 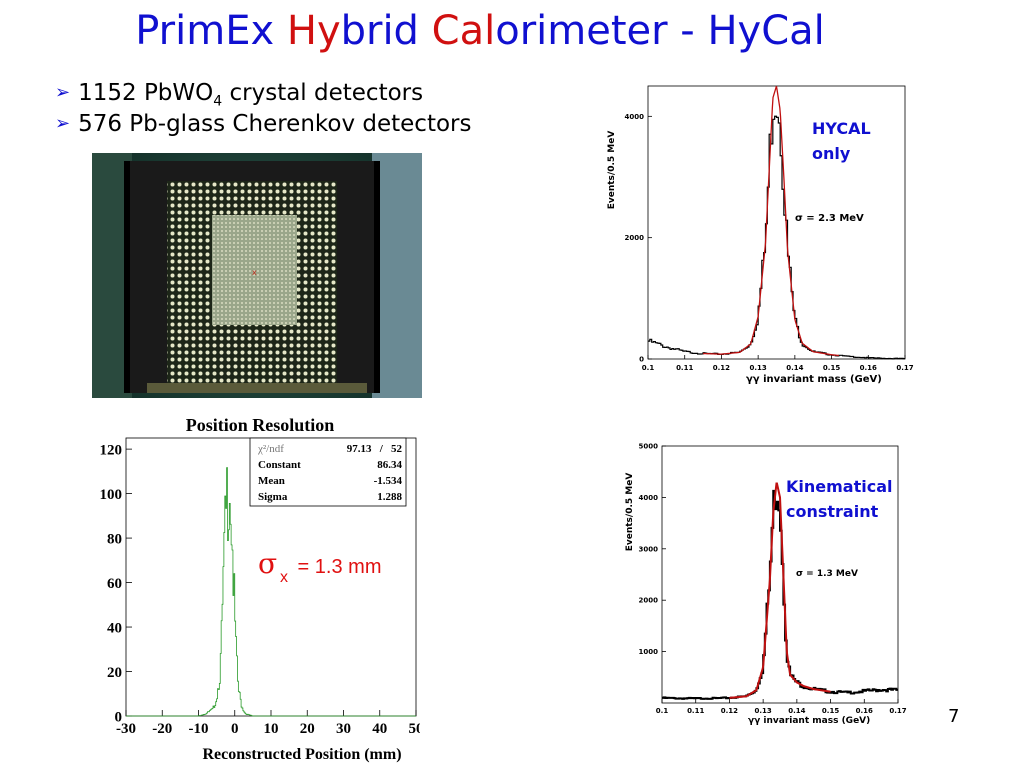 I want to click on stats-key-mean: Mean, so click(x=271, y=481).